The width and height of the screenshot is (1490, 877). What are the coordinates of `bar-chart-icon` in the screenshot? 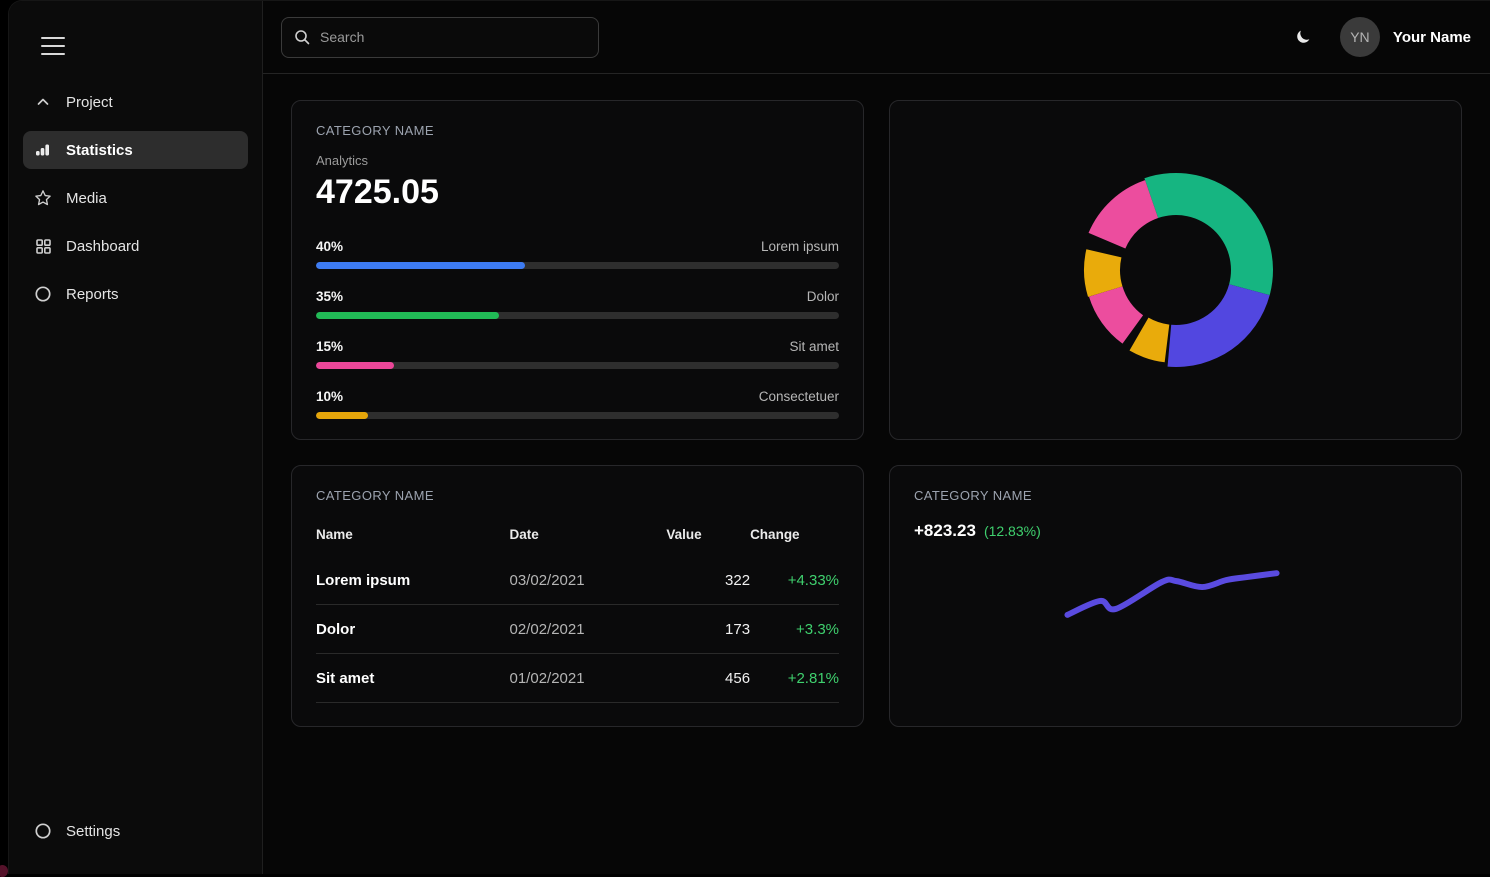 It's located at (43, 150).